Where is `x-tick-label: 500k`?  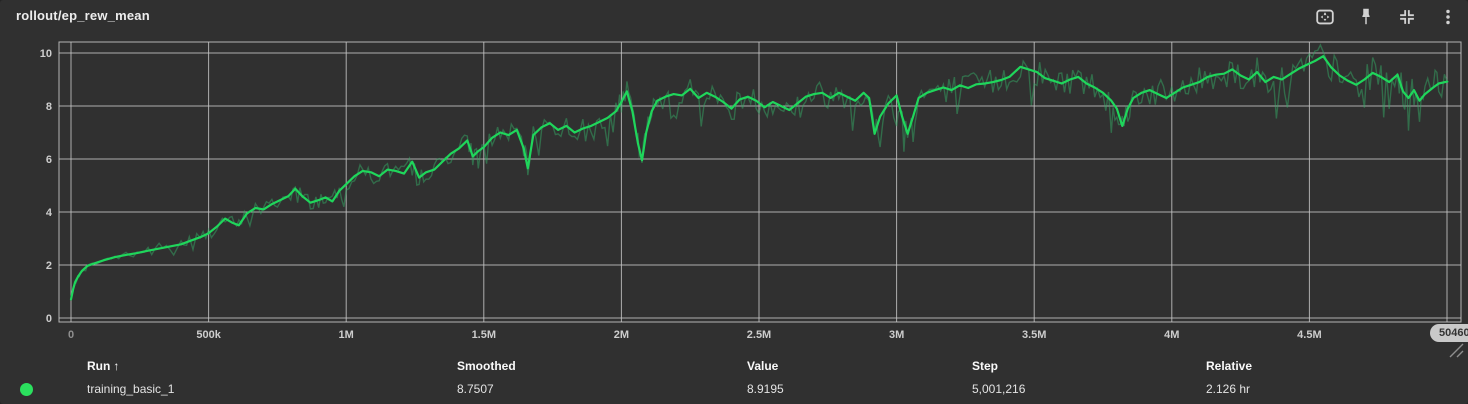
x-tick-label: 500k is located at coordinates (208, 335).